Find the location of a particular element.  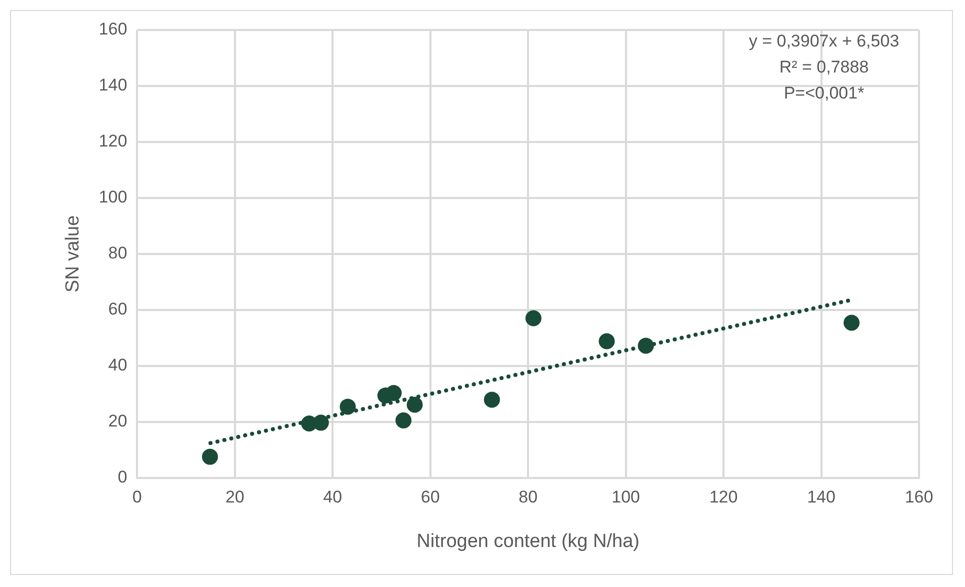

x-tick-label: 120 is located at coordinates (723, 497).